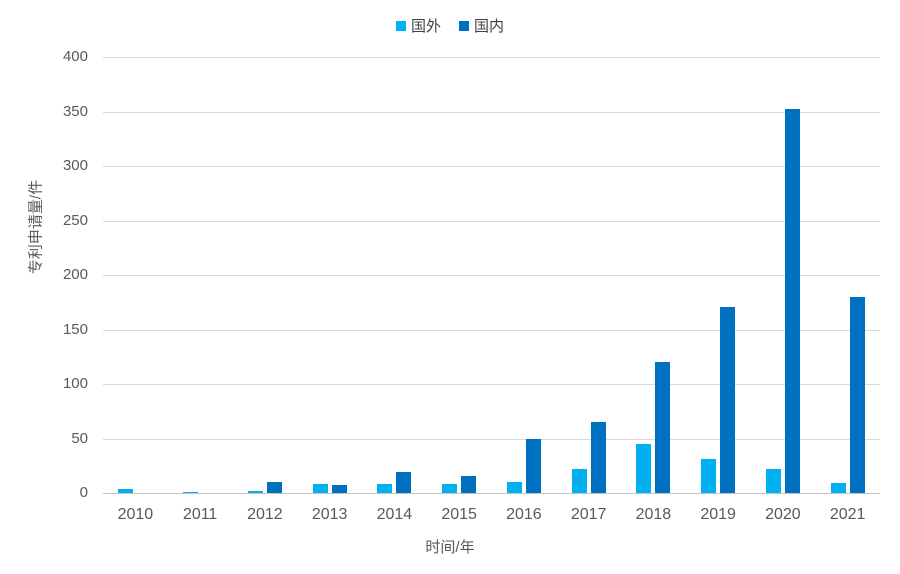  I want to click on x-tick-label-2013: 2013, so click(329, 514).